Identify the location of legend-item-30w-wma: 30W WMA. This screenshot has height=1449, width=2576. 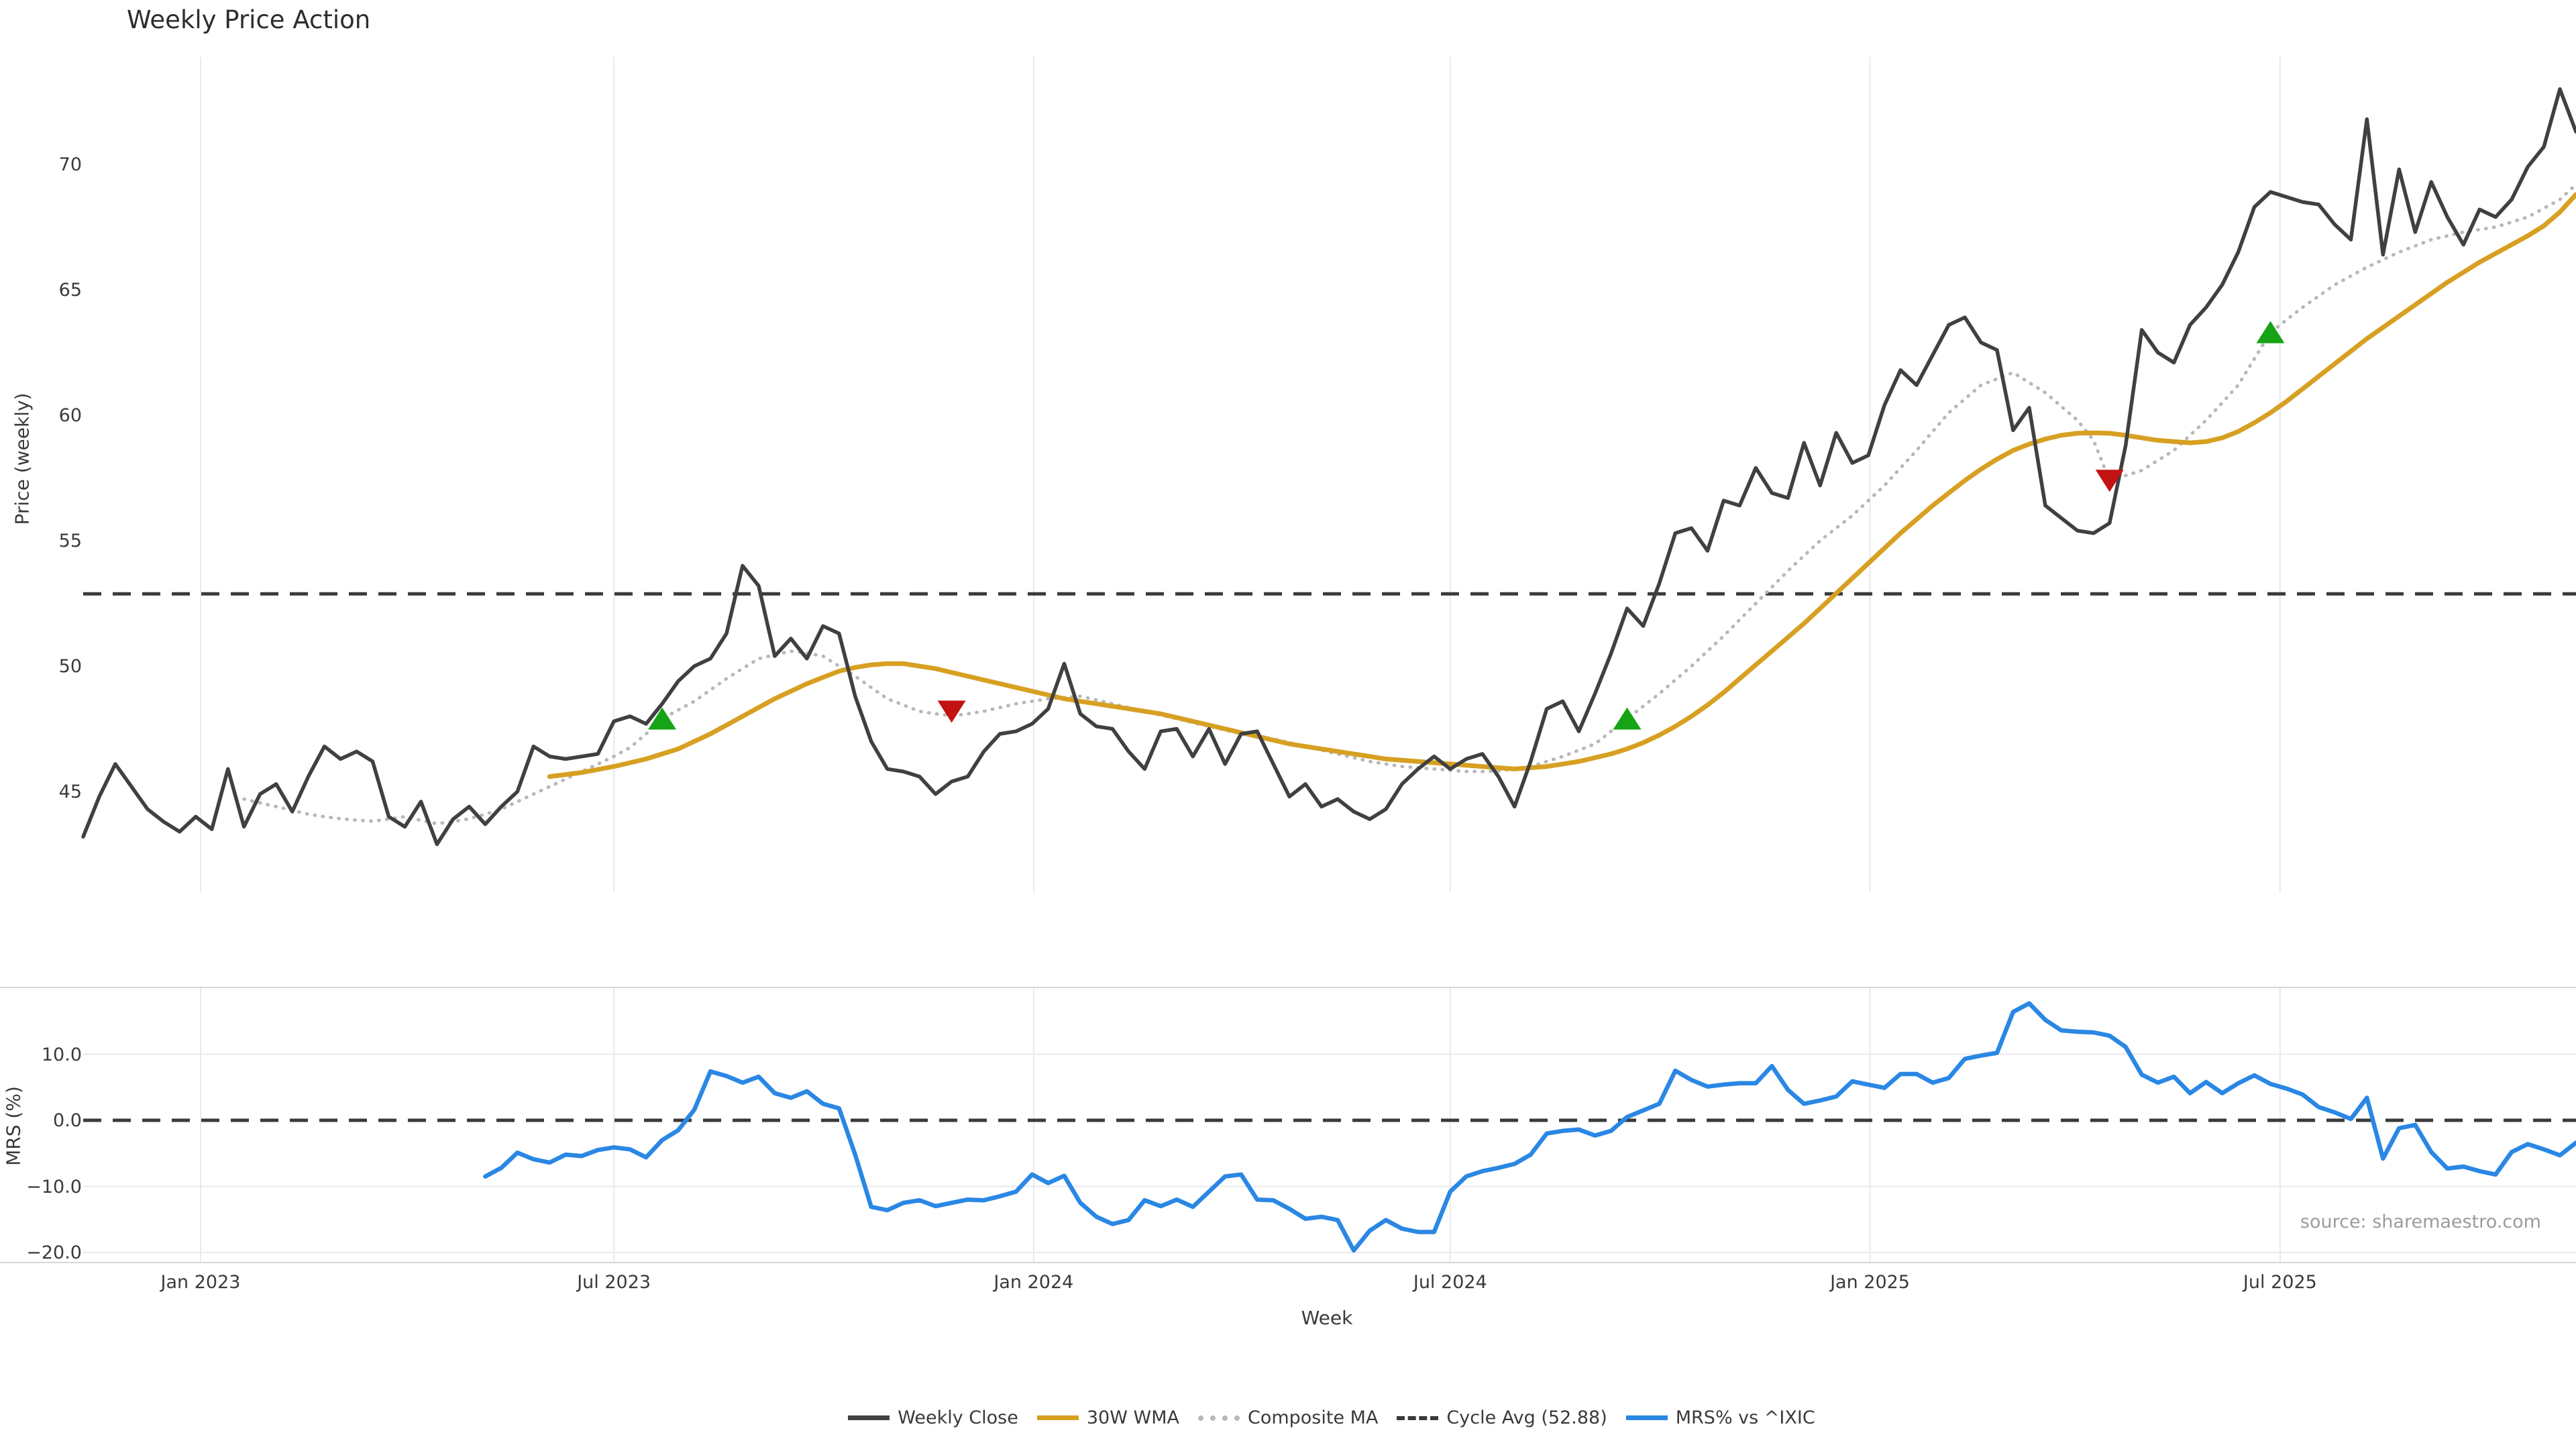
(1107, 1417).